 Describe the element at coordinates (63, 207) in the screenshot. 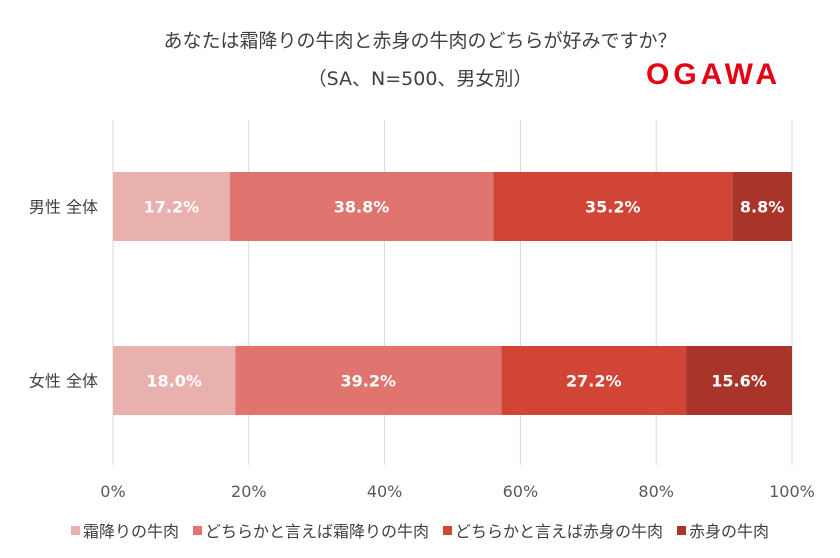

I see `category-label: 男性 全体` at that location.